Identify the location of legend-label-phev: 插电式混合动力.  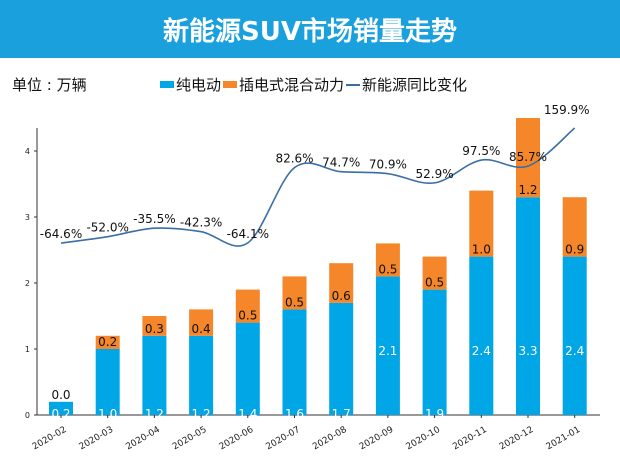
(292, 85).